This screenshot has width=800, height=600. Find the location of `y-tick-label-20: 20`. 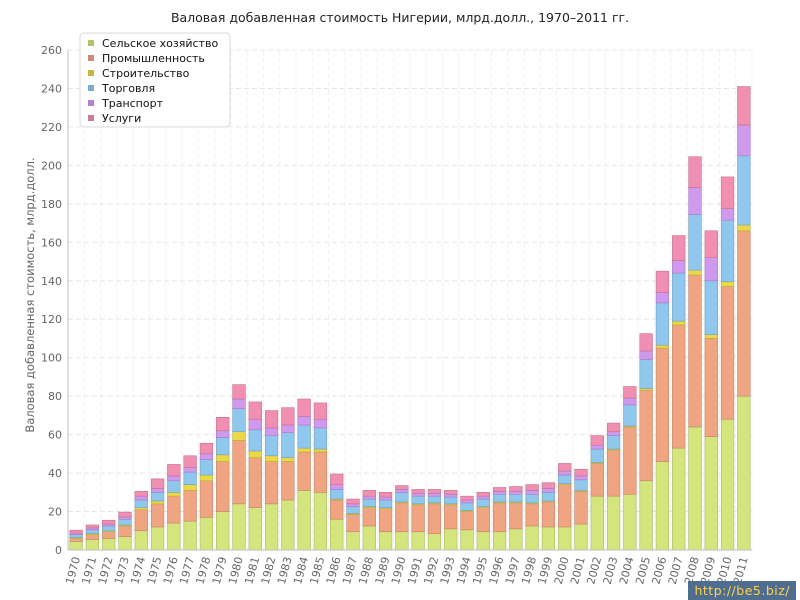

y-tick-label-20: 20 is located at coordinates (55, 512).